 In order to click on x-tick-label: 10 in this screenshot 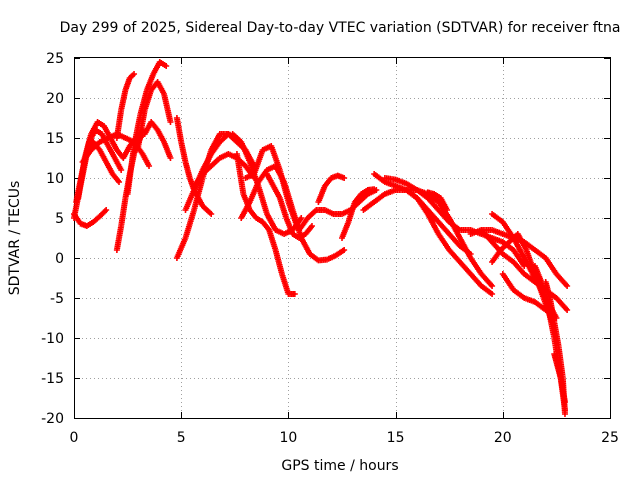, I will do `click(288, 438)`.